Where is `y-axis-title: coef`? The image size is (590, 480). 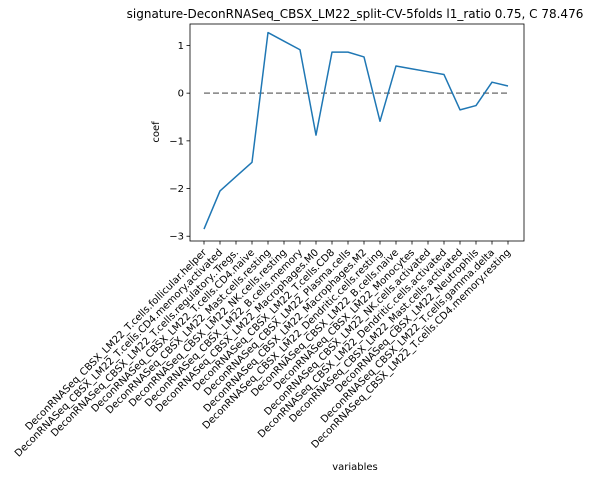 y-axis-title: coef is located at coordinates (156, 132).